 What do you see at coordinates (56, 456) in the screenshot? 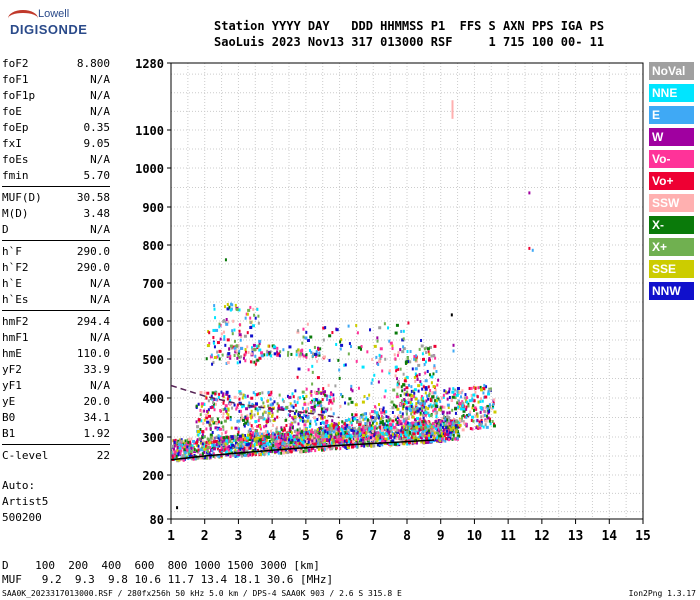
I see `param-row-c-level: C-level 22` at bounding box center [56, 456].